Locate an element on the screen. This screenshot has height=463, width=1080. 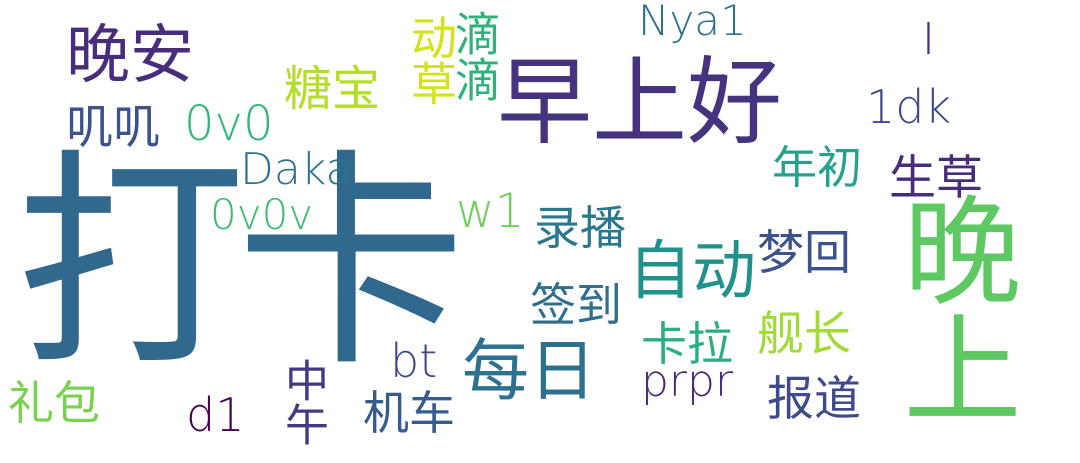
word-zidong: 自动 is located at coordinates (692, 272).